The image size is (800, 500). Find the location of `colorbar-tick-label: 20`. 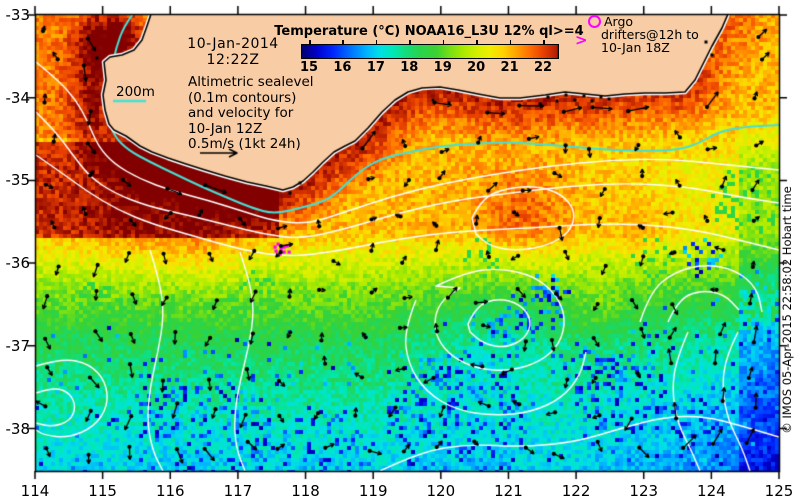

colorbar-tick-label: 20 is located at coordinates (476, 67).